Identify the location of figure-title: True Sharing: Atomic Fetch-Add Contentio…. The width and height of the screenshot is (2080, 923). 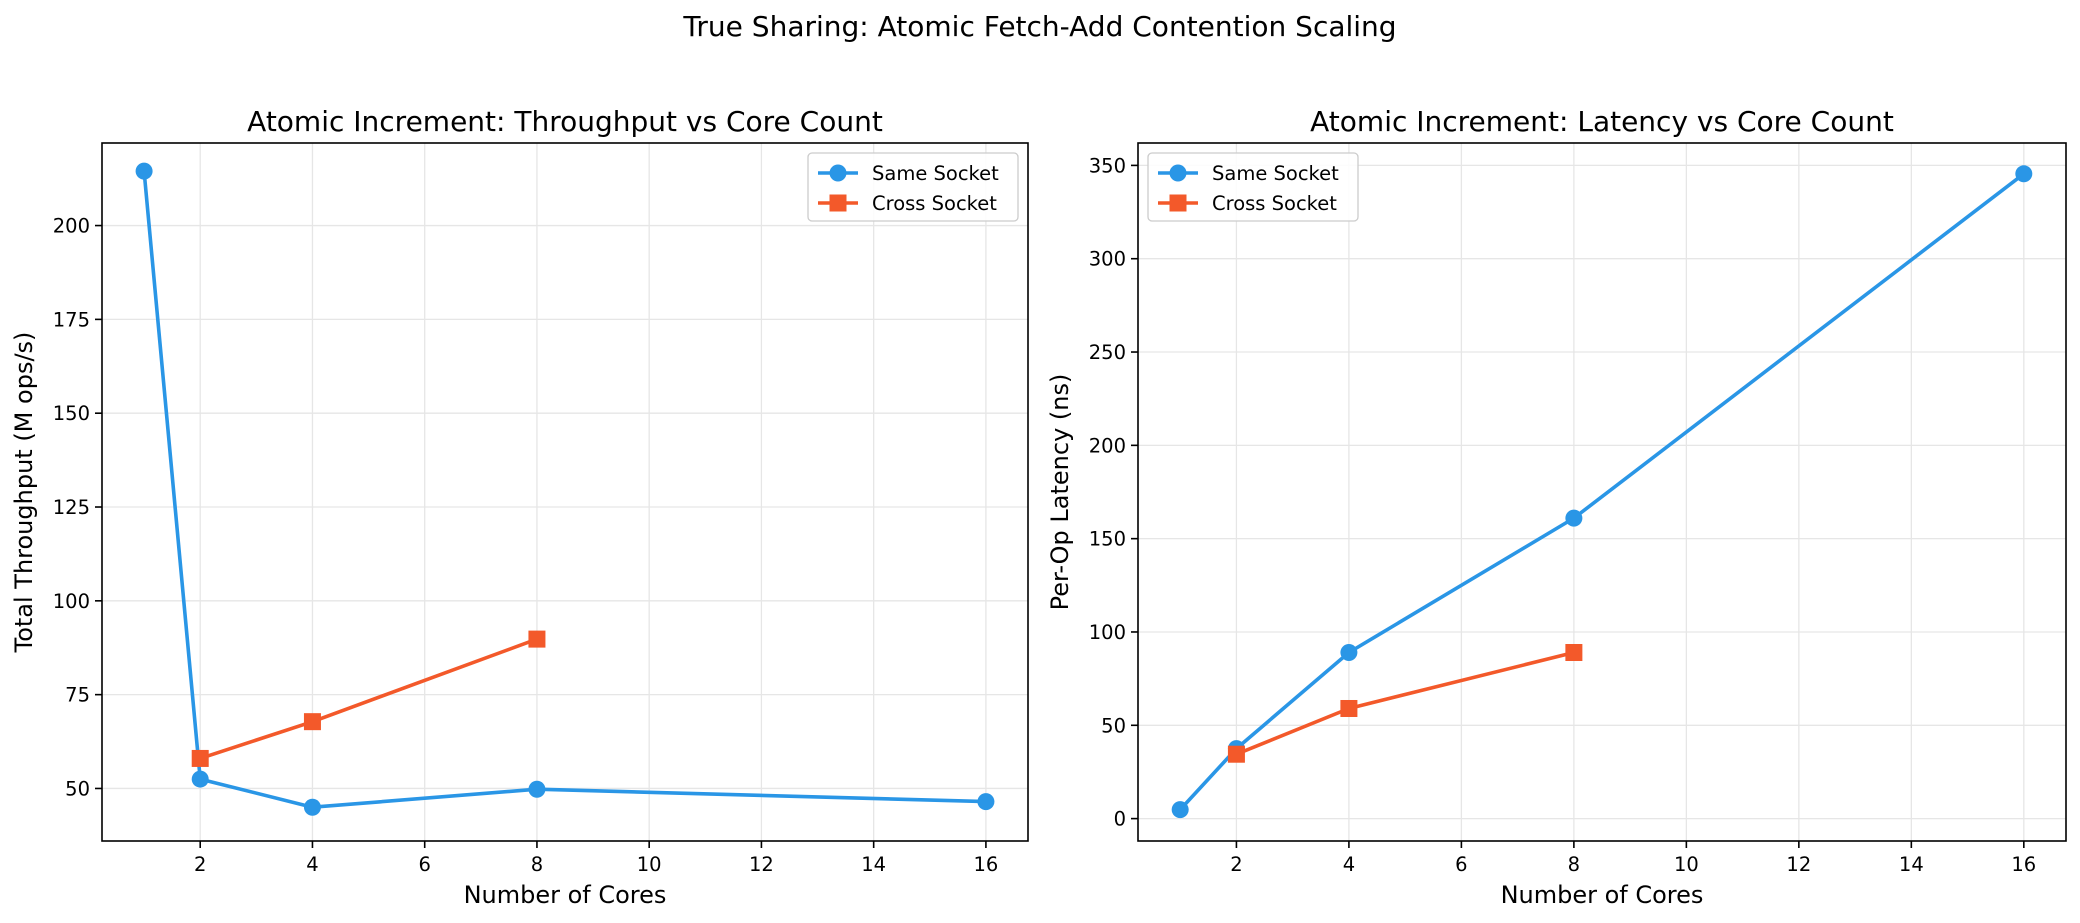
(1039, 26).